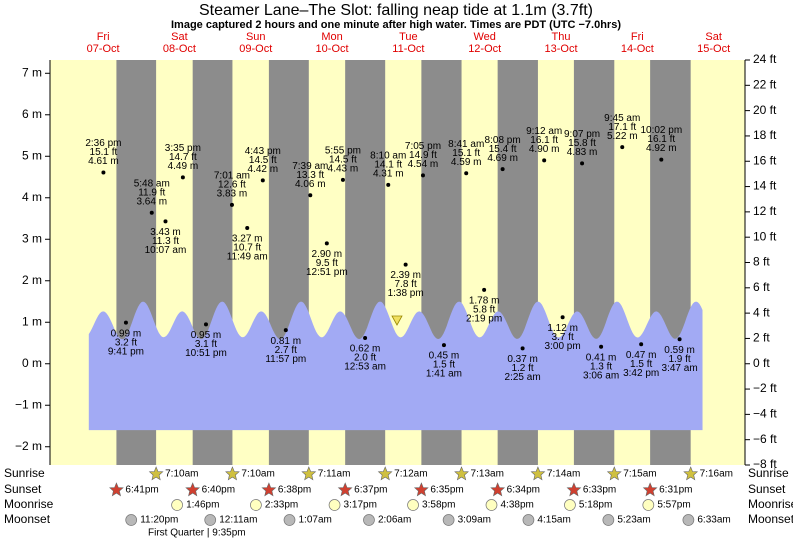  What do you see at coordinates (633, 520) in the screenshot?
I see `moonset-time: 5:23am` at bounding box center [633, 520].